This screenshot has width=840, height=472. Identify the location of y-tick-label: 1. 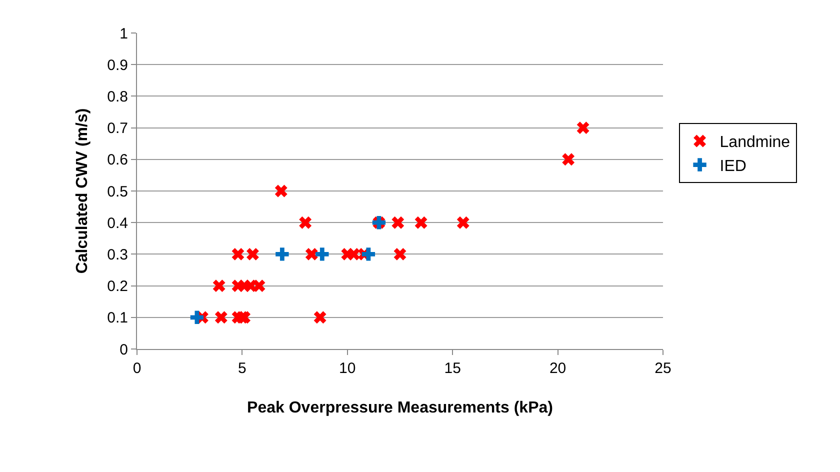
(124, 33).